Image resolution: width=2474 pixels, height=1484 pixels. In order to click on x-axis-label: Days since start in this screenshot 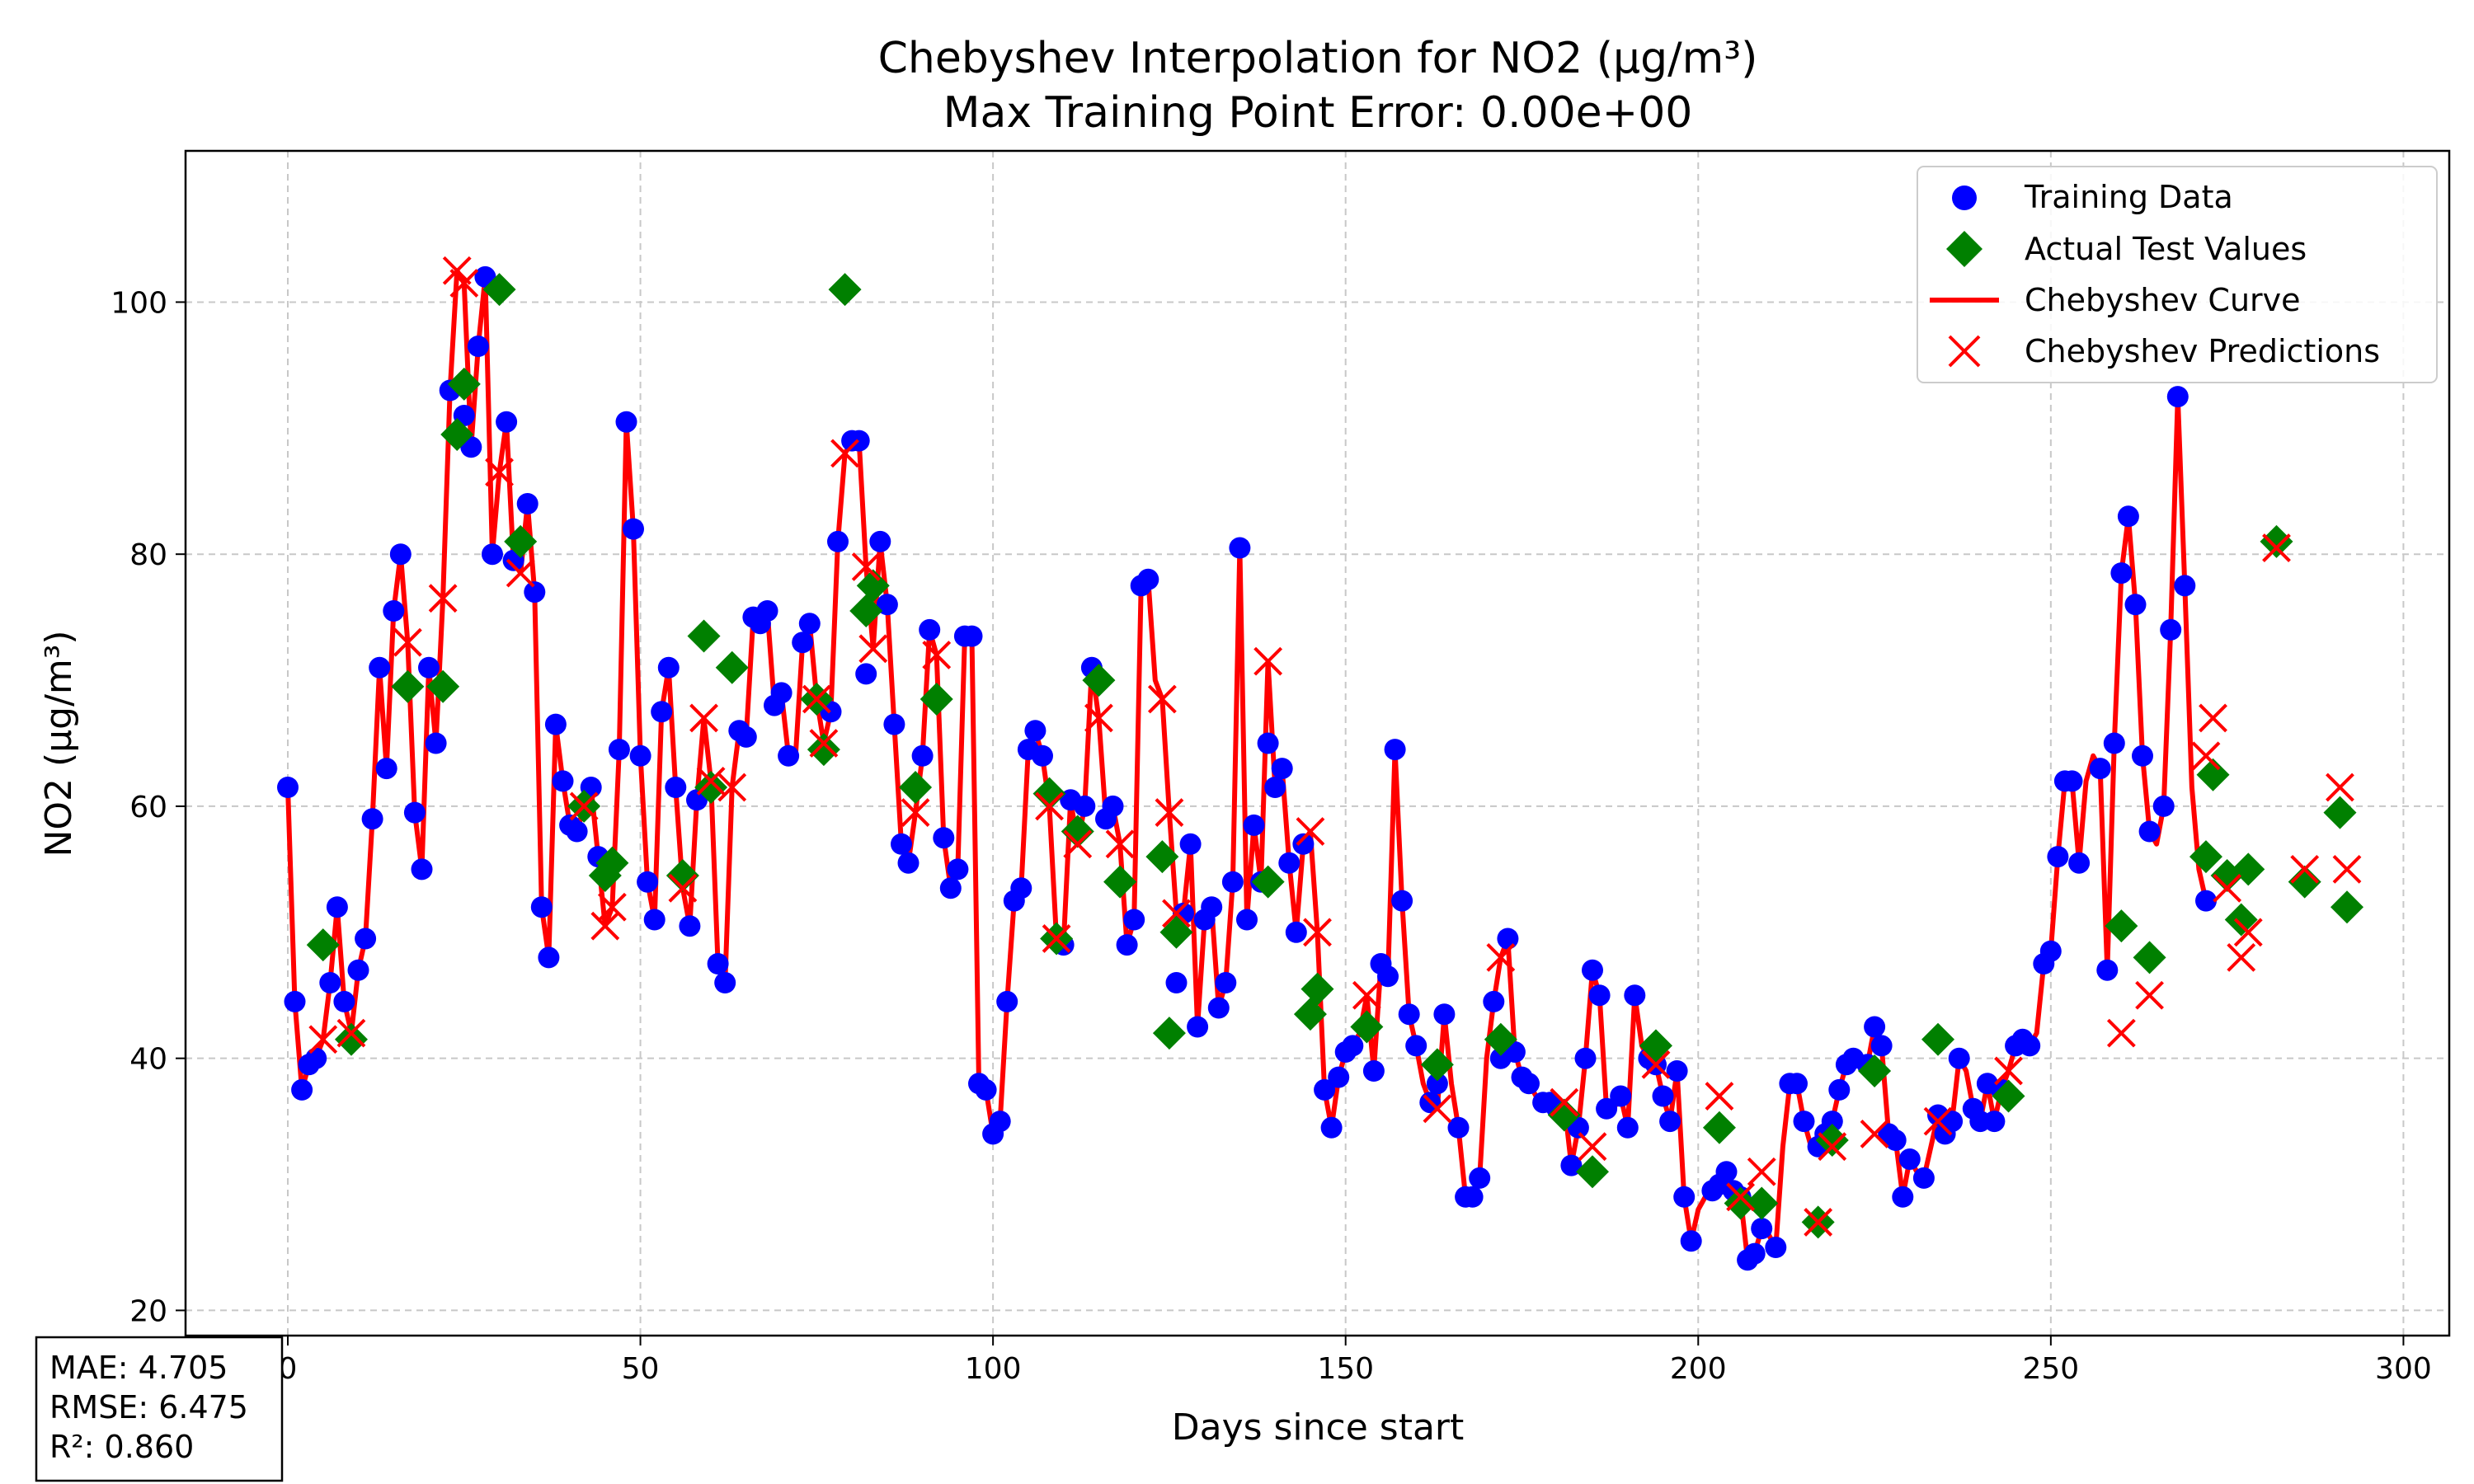, I will do `click(1318, 1428)`.